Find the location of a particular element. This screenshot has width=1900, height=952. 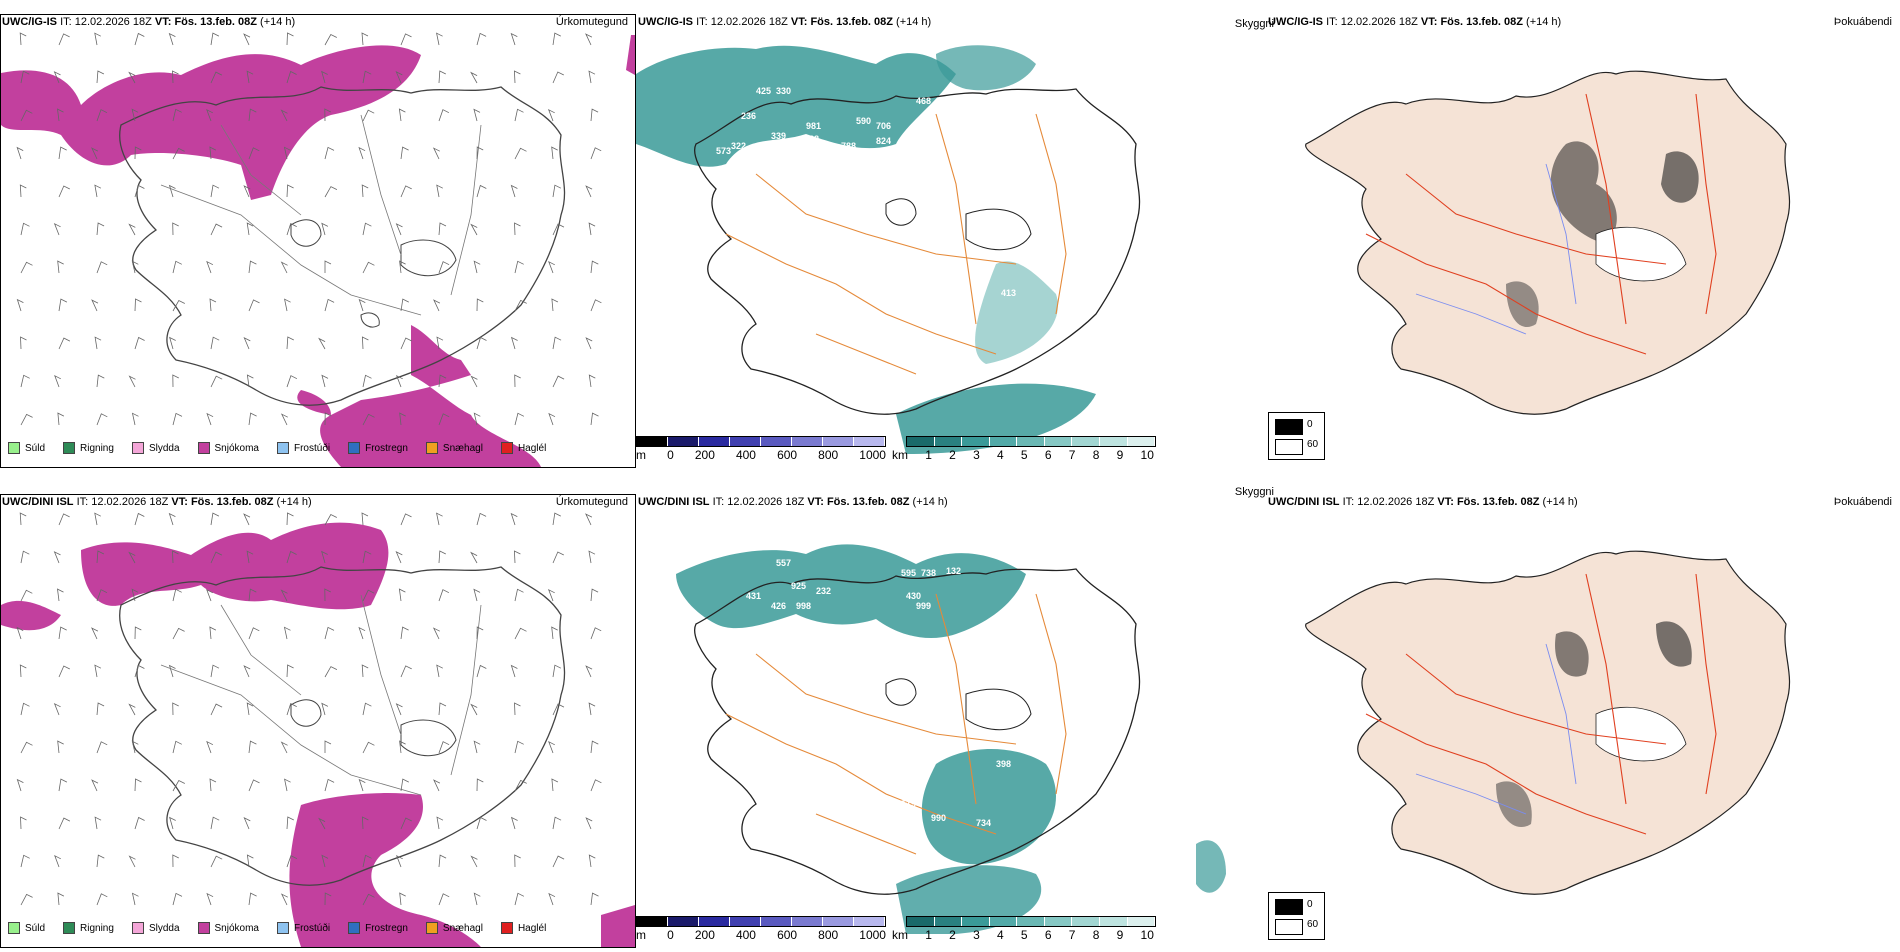

visibility-value-label: 981 is located at coordinates (813, 126).